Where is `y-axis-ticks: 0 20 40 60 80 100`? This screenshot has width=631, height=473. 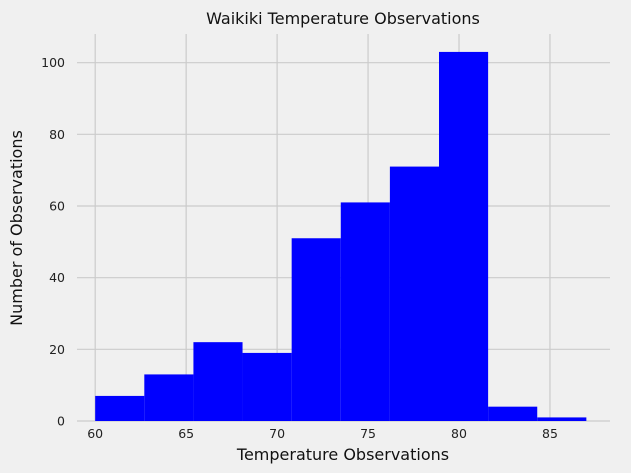
y-axis-ticks: 0 20 40 60 80 100 is located at coordinates (53, 241).